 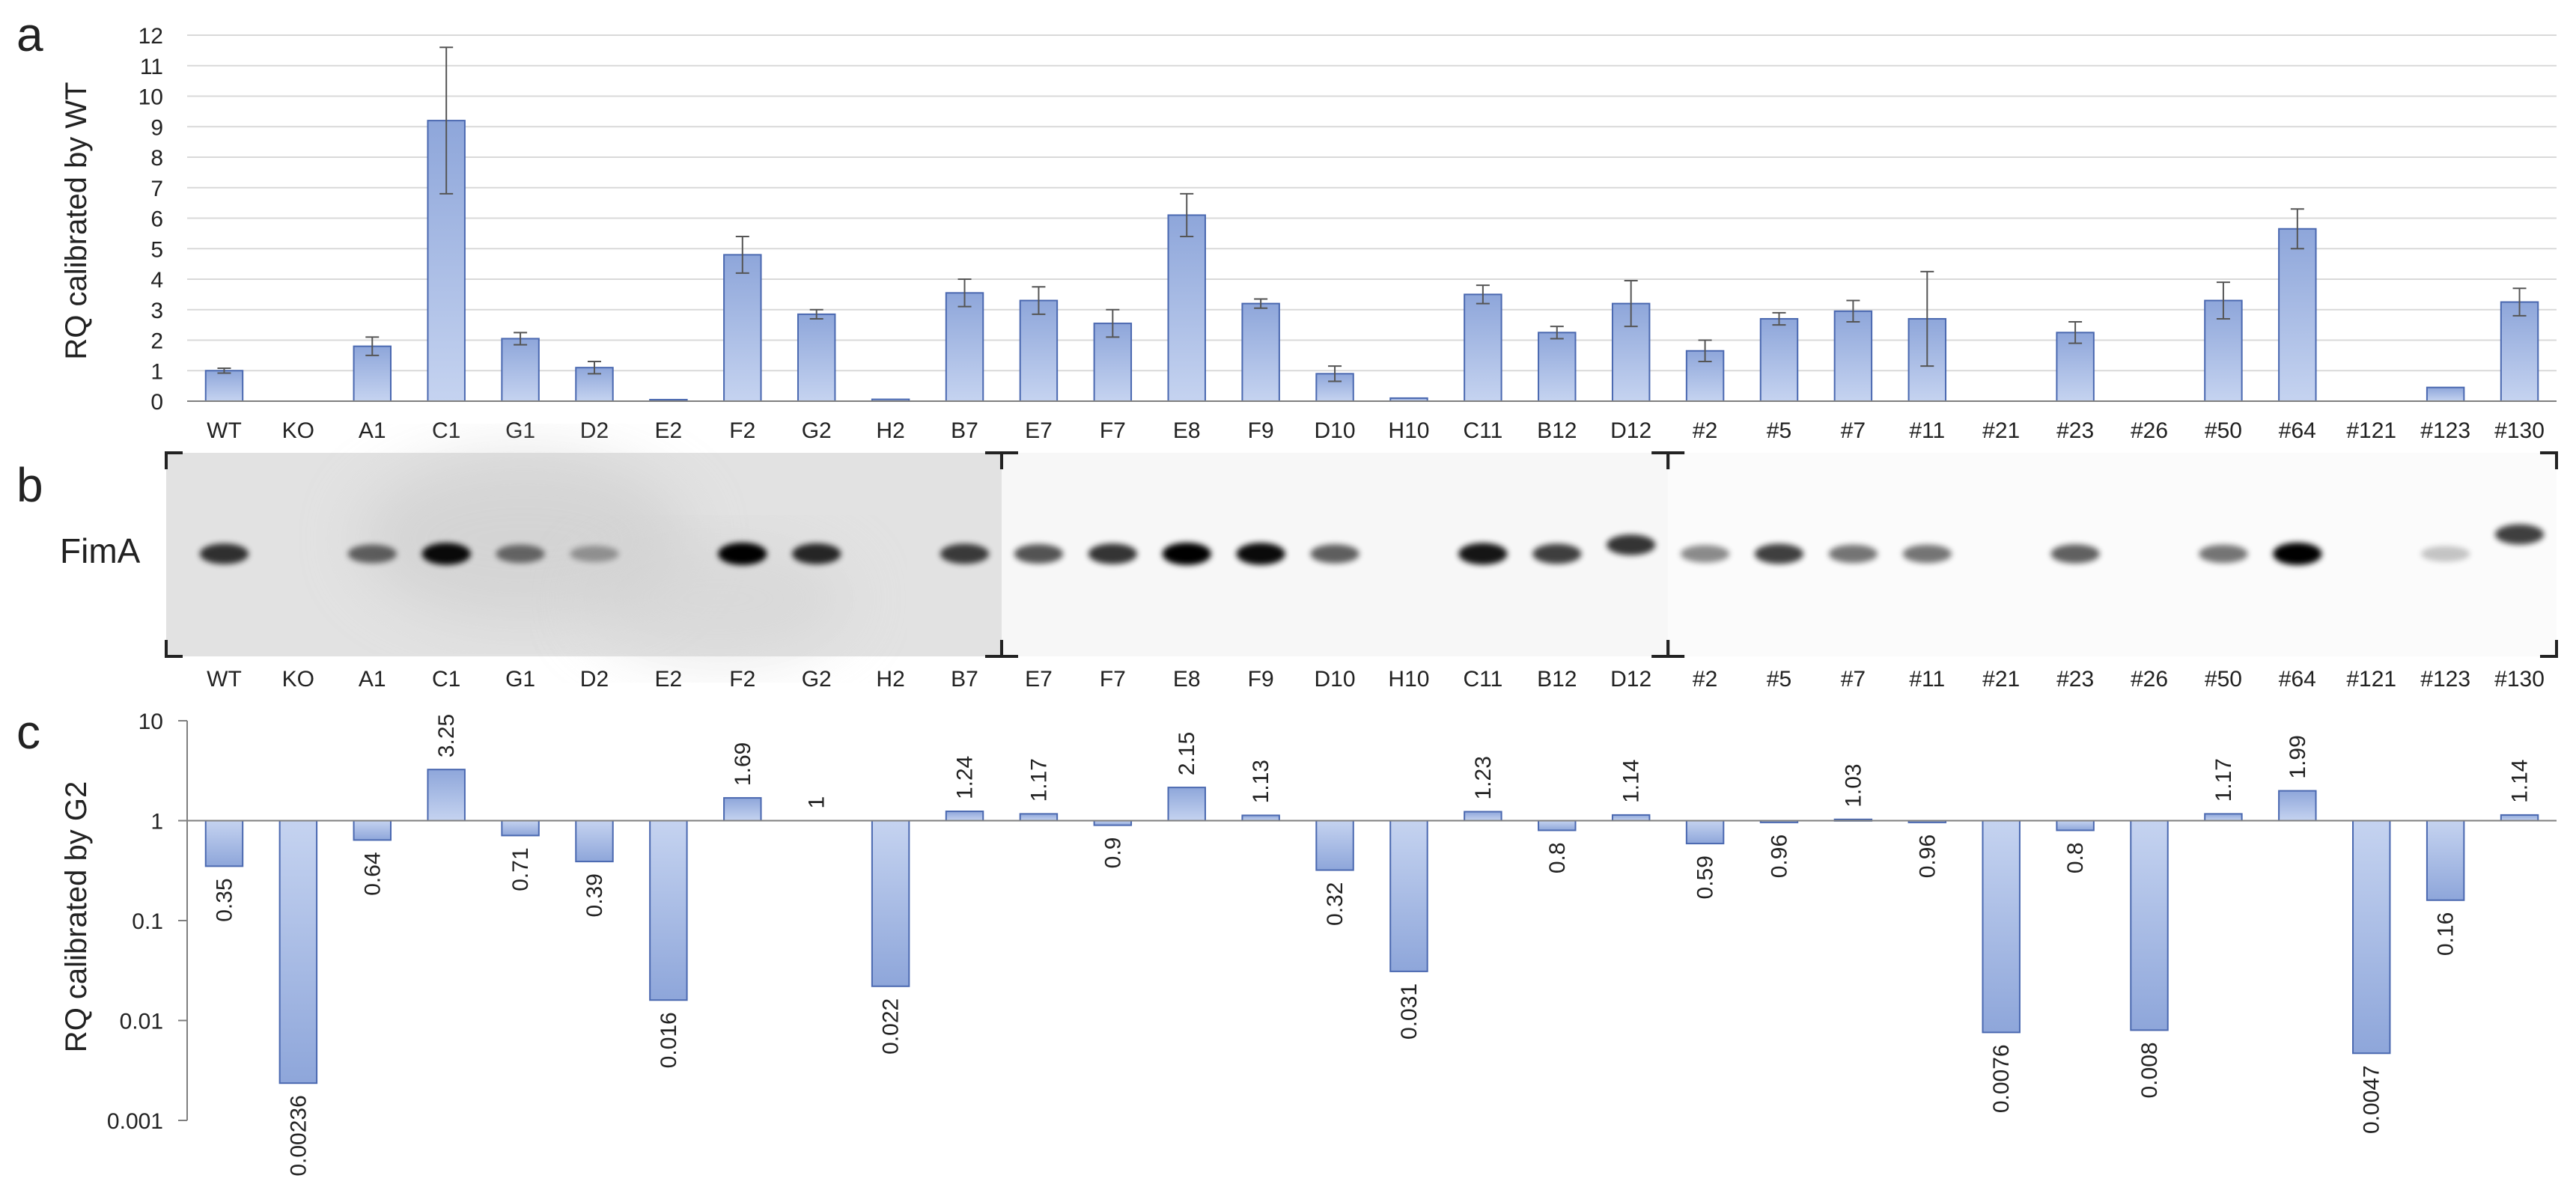 What do you see at coordinates (1631, 545) in the screenshot?
I see `fima-band-d12` at bounding box center [1631, 545].